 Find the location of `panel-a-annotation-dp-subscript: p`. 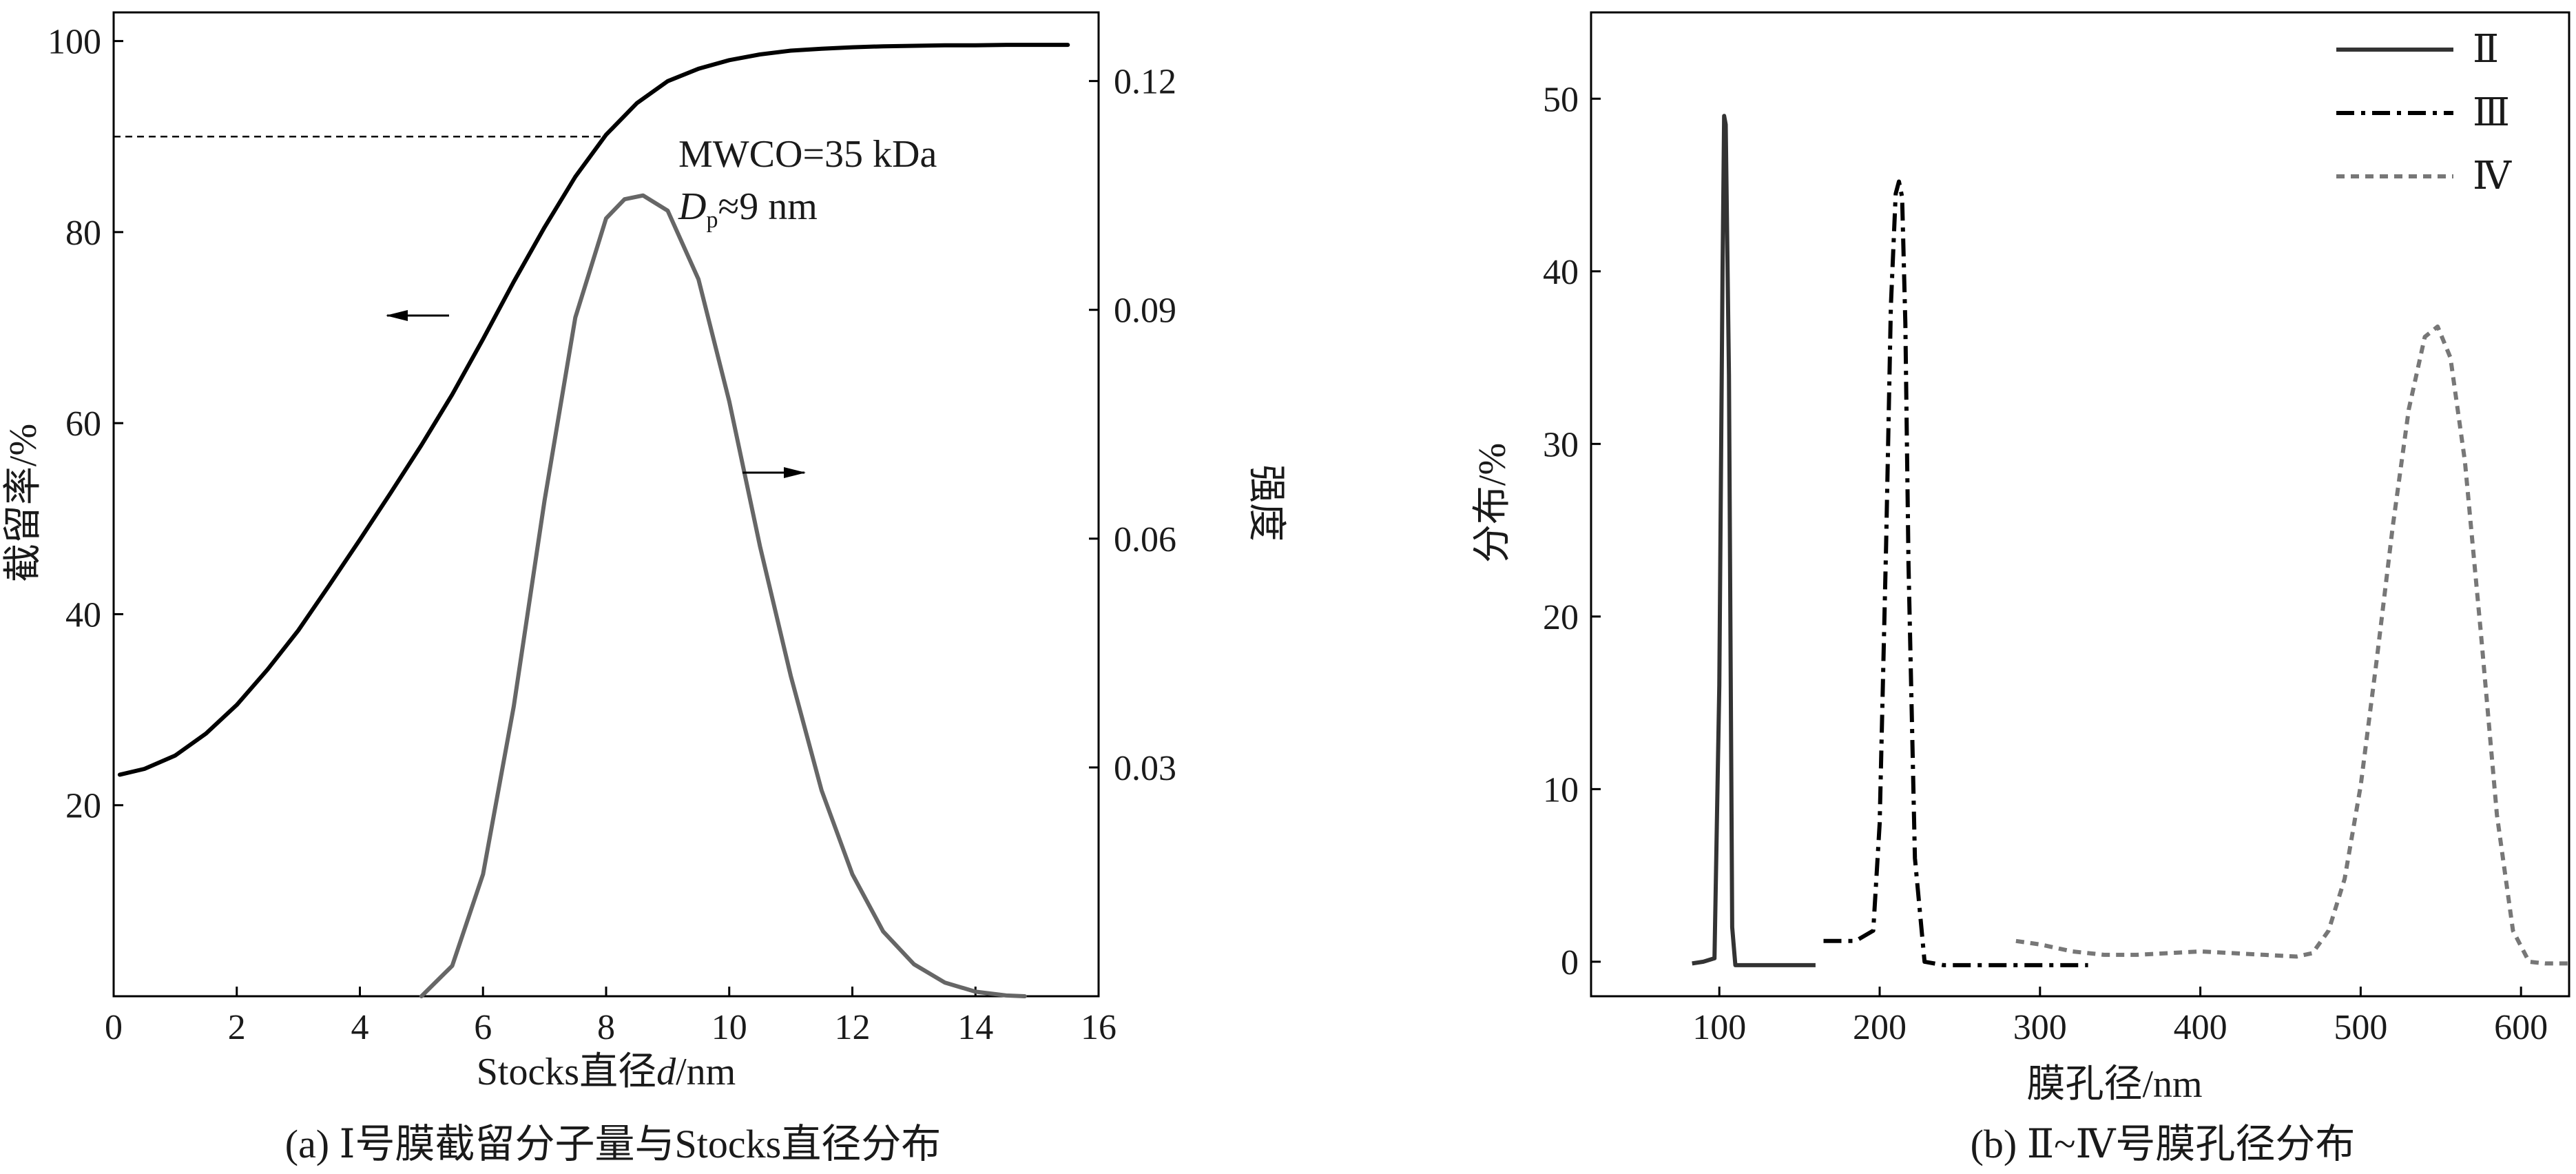

panel-a-annotation-dp-subscript: p is located at coordinates (712, 220).